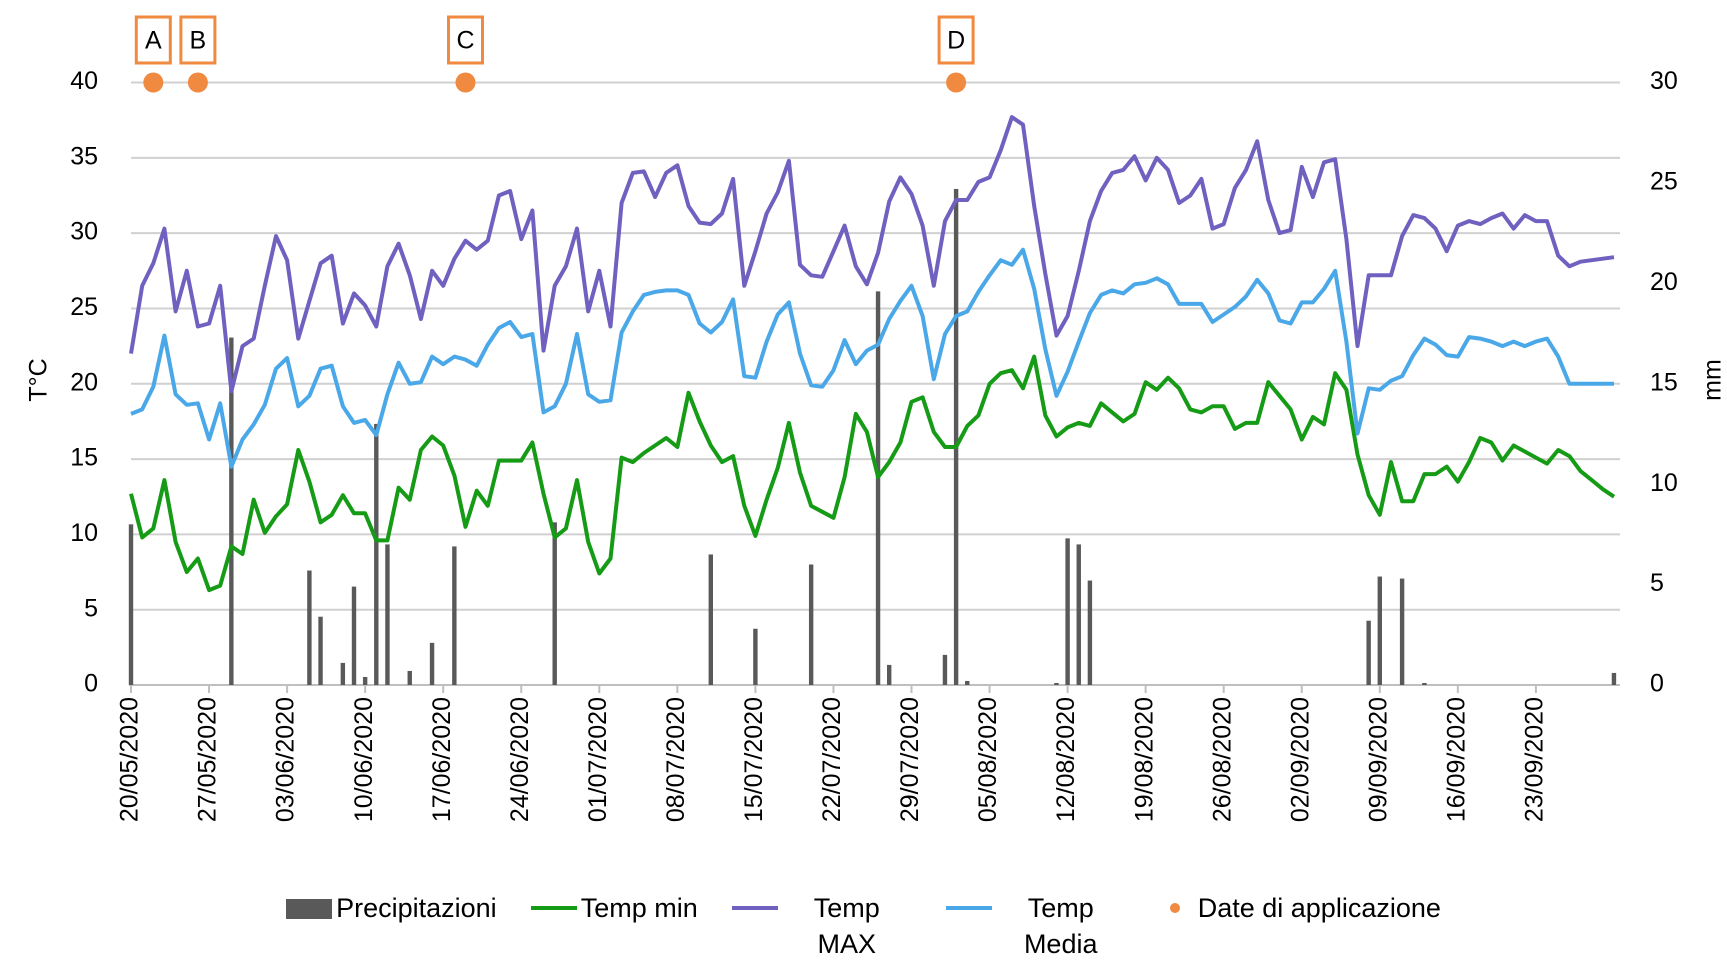 The width and height of the screenshot is (1727, 967). I want to click on x-tick-label: 26/08/2020, so click(1222, 759).